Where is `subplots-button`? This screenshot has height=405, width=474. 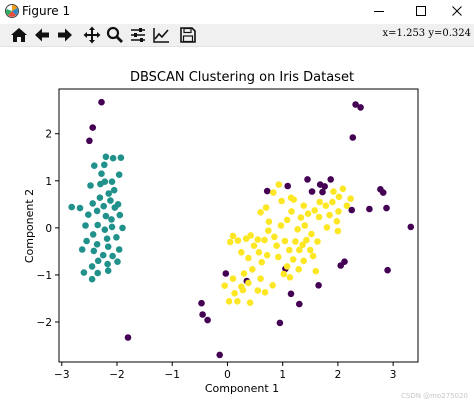
subplots-button is located at coordinates (138, 35).